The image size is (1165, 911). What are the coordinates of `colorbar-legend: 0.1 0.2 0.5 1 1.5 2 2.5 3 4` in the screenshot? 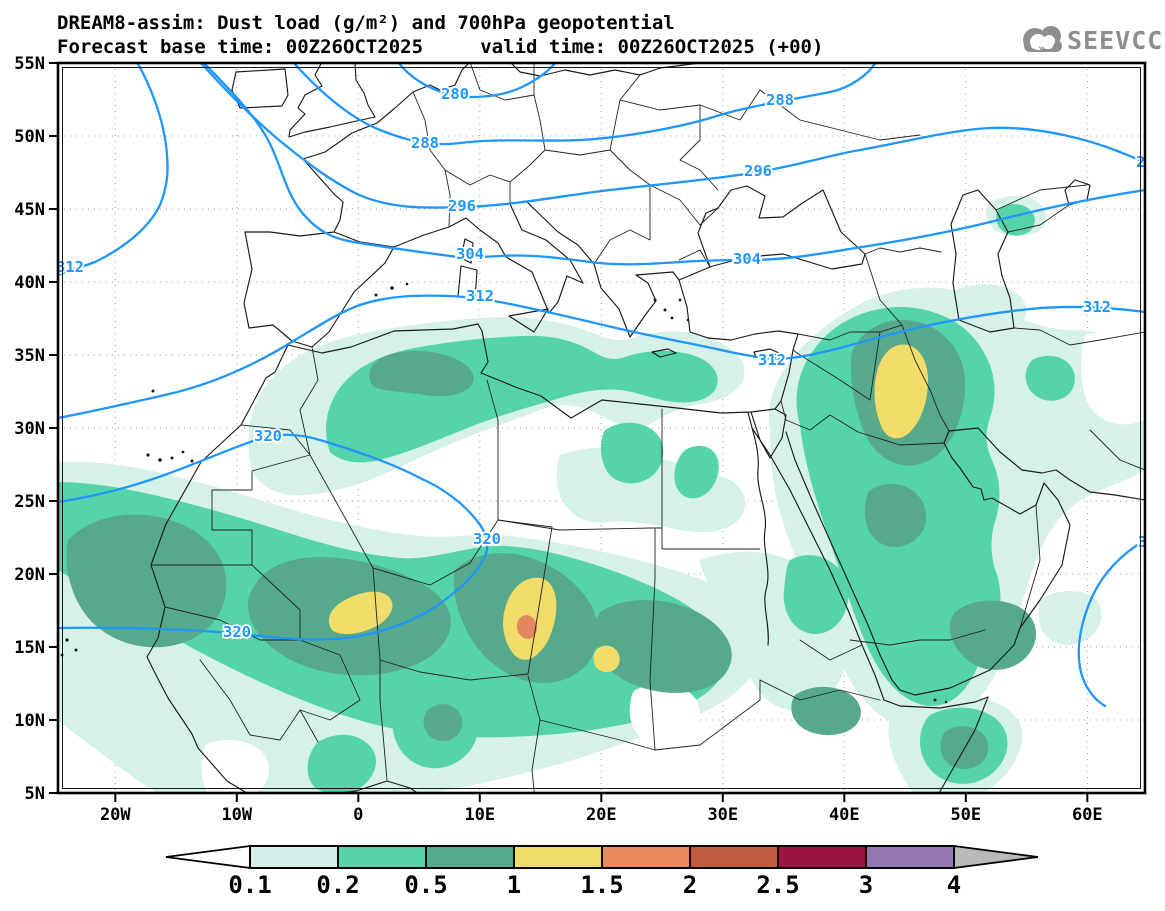 It's located at (602, 871).